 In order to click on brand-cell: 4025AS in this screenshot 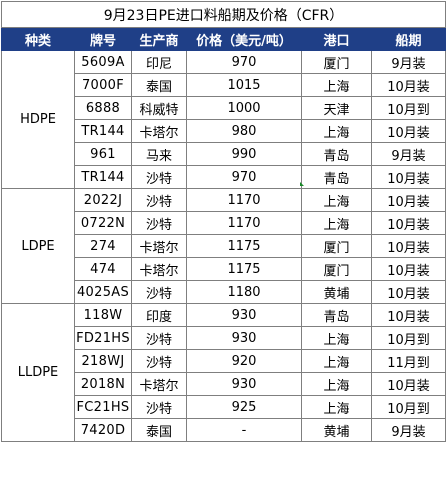, I will do `click(103, 292)`.